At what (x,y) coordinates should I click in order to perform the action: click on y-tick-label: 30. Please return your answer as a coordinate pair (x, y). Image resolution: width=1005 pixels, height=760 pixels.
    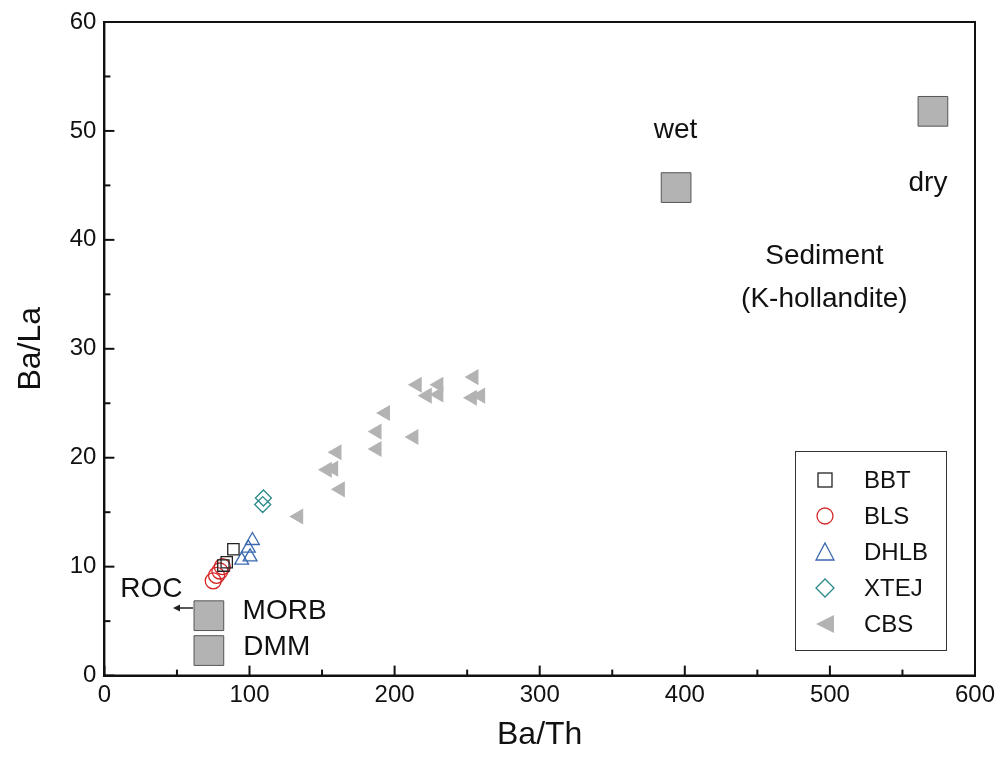
    Looking at the image, I should click on (83, 347).